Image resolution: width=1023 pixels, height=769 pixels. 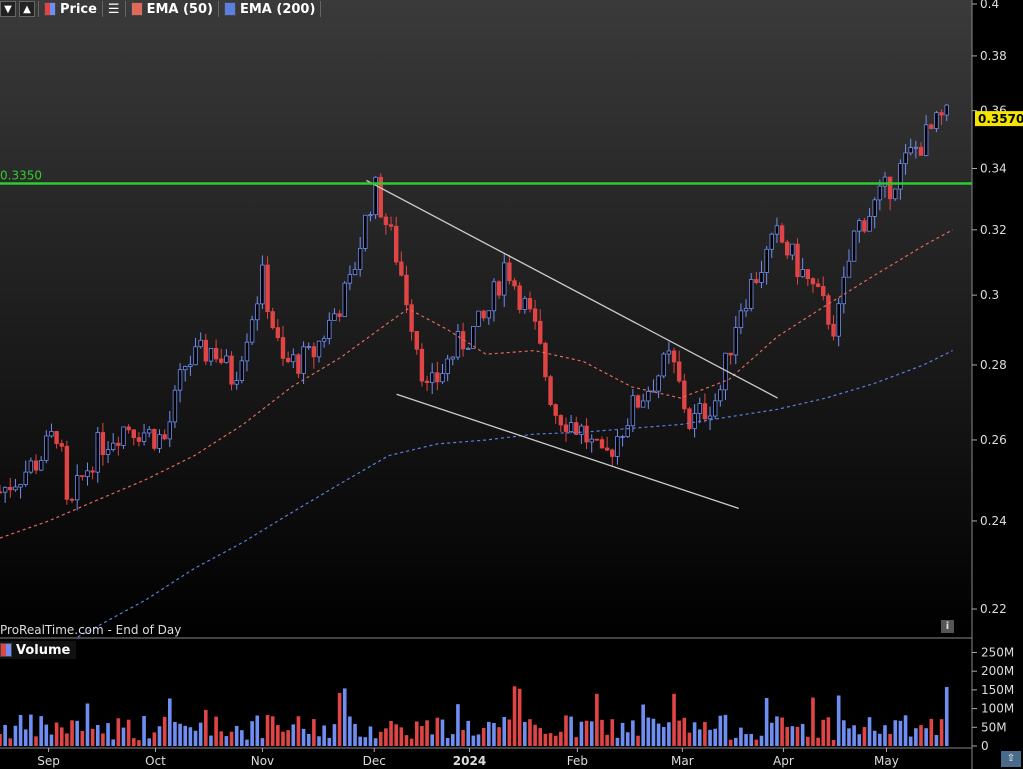 What do you see at coordinates (947, 626) in the screenshot?
I see `info-icon: i` at bounding box center [947, 626].